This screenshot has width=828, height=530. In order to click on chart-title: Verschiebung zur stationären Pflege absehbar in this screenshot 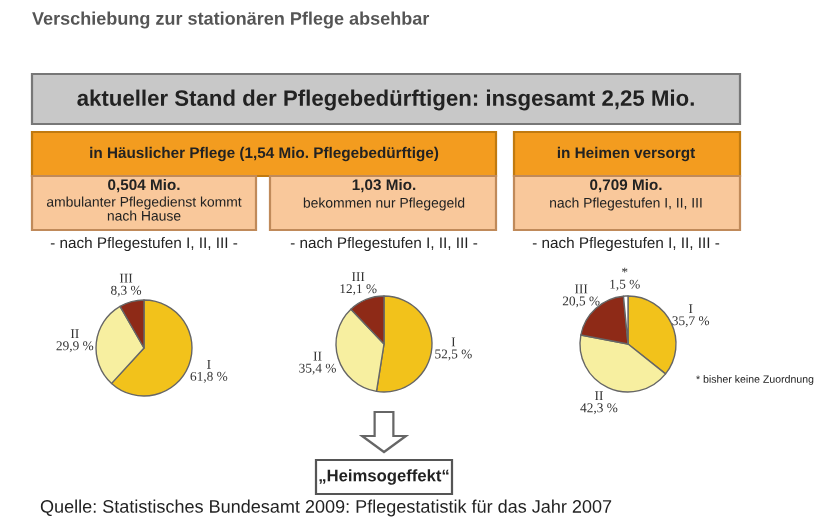, I will do `click(231, 20)`.